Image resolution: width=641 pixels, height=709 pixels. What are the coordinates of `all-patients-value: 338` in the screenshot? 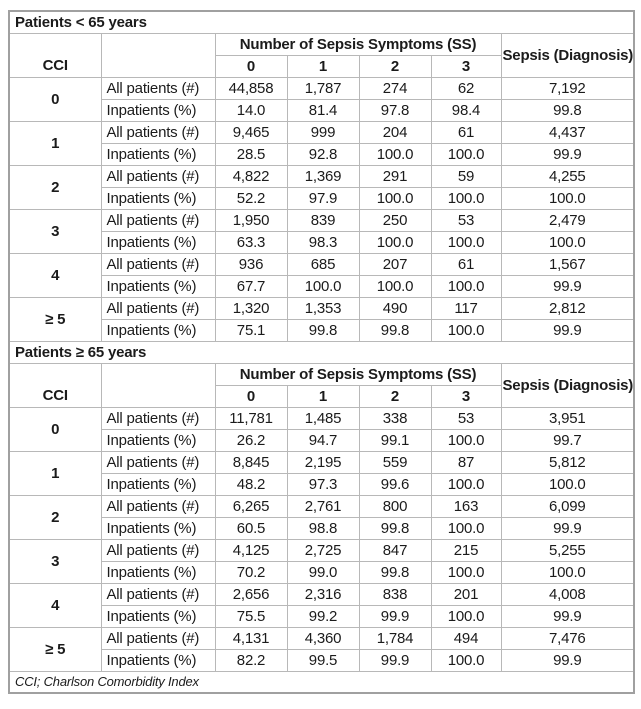 It's located at (395, 418).